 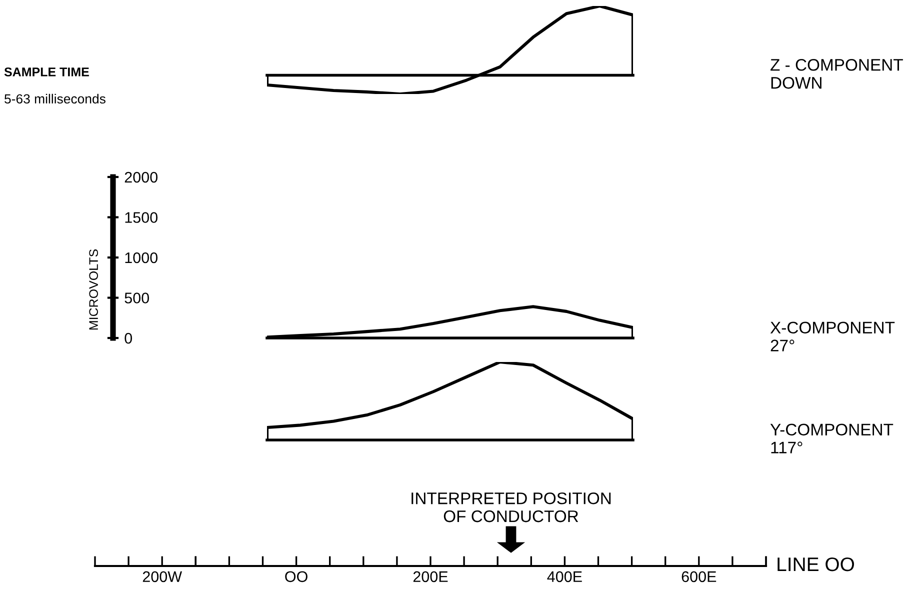 What do you see at coordinates (296, 576) in the screenshot?
I see `category-label: OO` at bounding box center [296, 576].